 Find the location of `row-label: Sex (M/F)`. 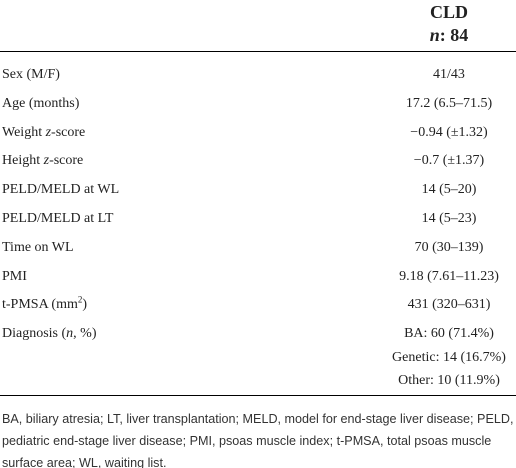

row-label: Sex (M/F) is located at coordinates (31, 75).